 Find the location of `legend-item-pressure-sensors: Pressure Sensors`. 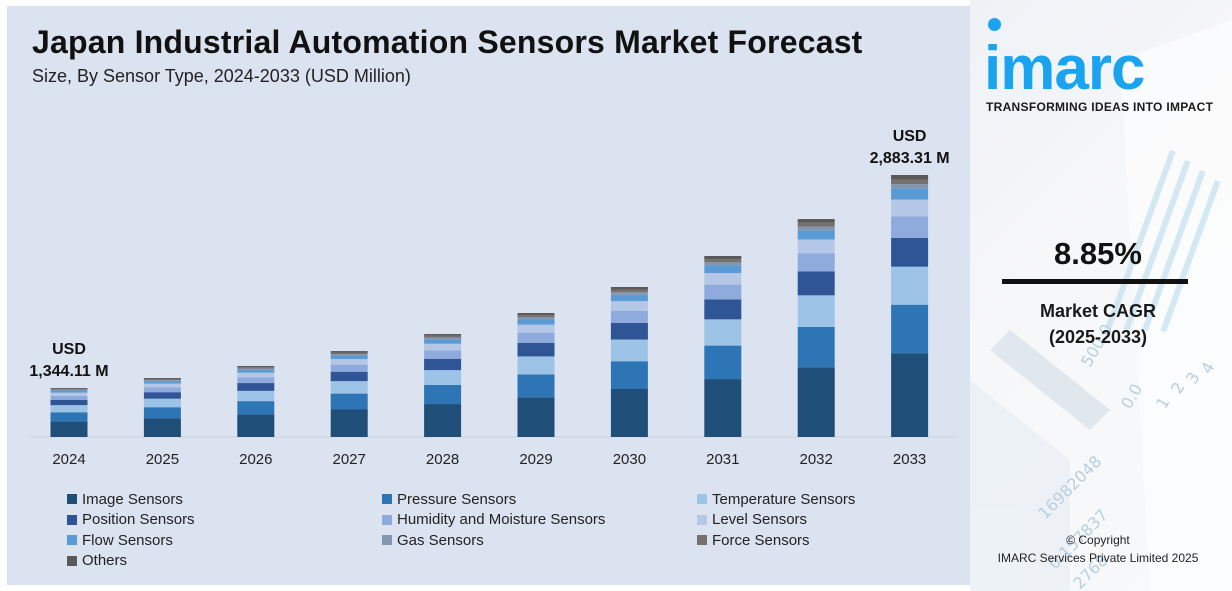

legend-item-pressure-sensors: Pressure Sensors is located at coordinates (539, 499).